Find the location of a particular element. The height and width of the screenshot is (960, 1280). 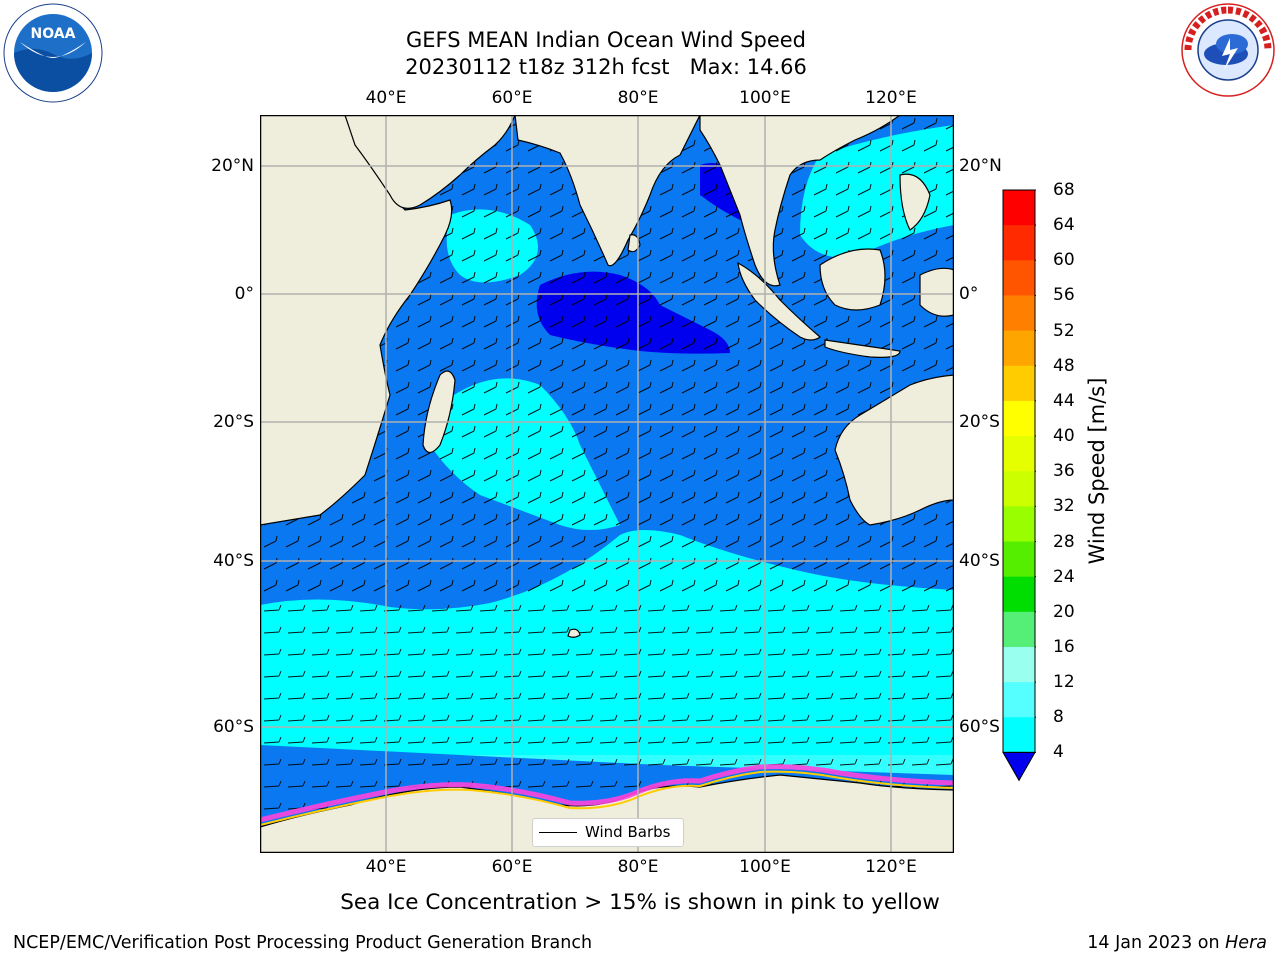

colorbar-tick-label: 52 is located at coordinates (1064, 330).